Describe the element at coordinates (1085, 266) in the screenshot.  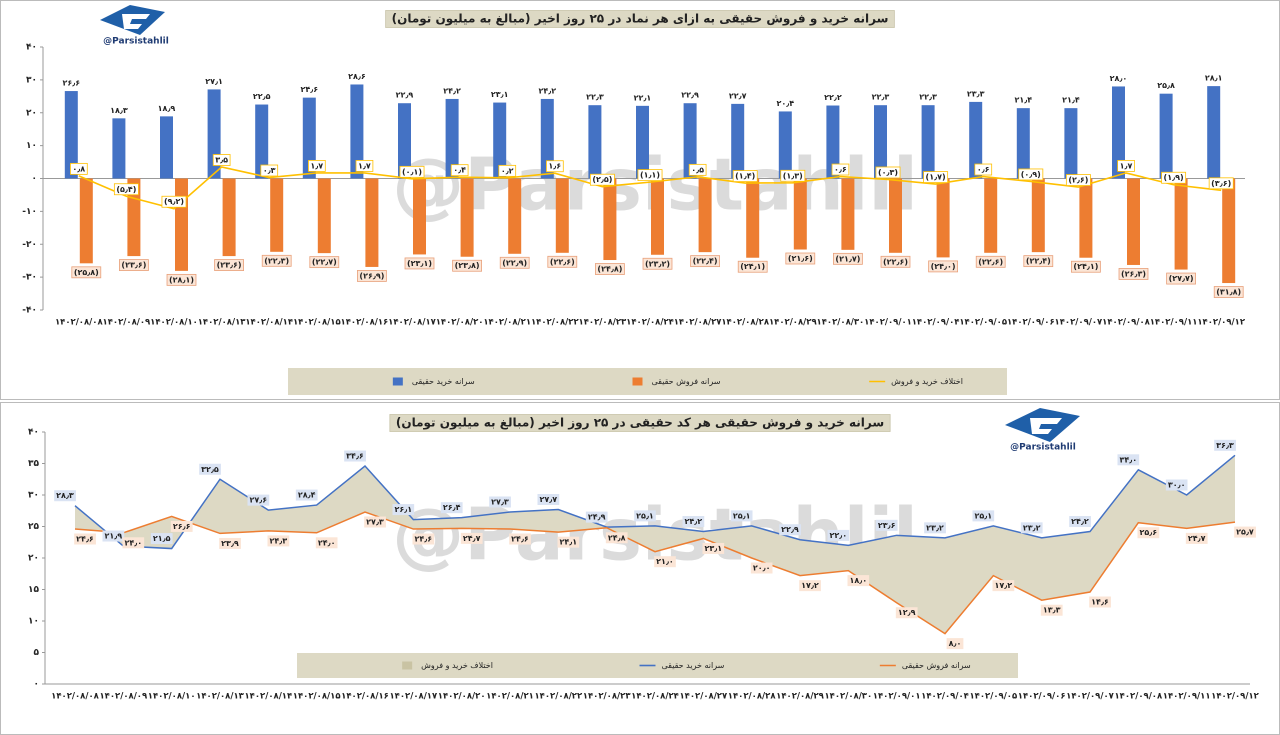
I see `value-label: (۲۴٫۱)` at that location.